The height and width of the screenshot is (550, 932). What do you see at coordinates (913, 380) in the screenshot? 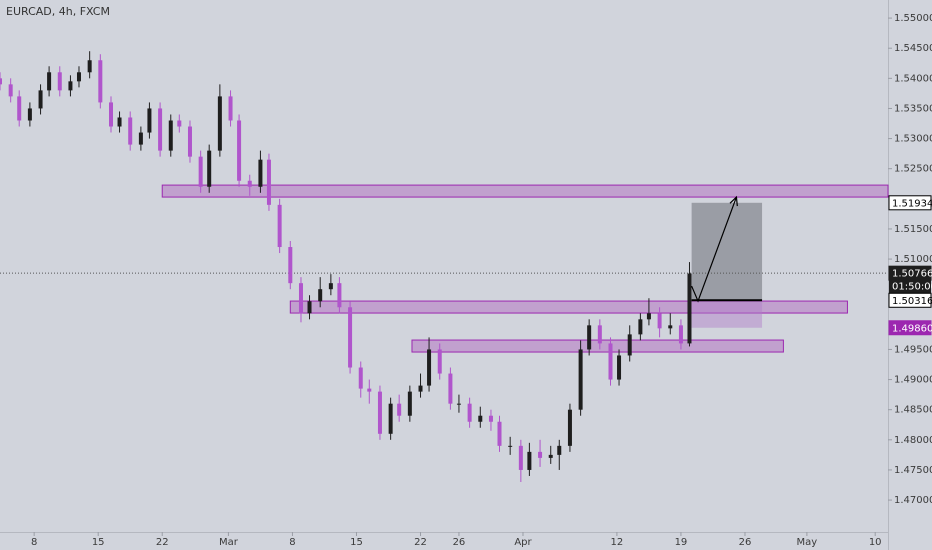
I see `y-tick-label: 1.49000` at bounding box center [913, 380].